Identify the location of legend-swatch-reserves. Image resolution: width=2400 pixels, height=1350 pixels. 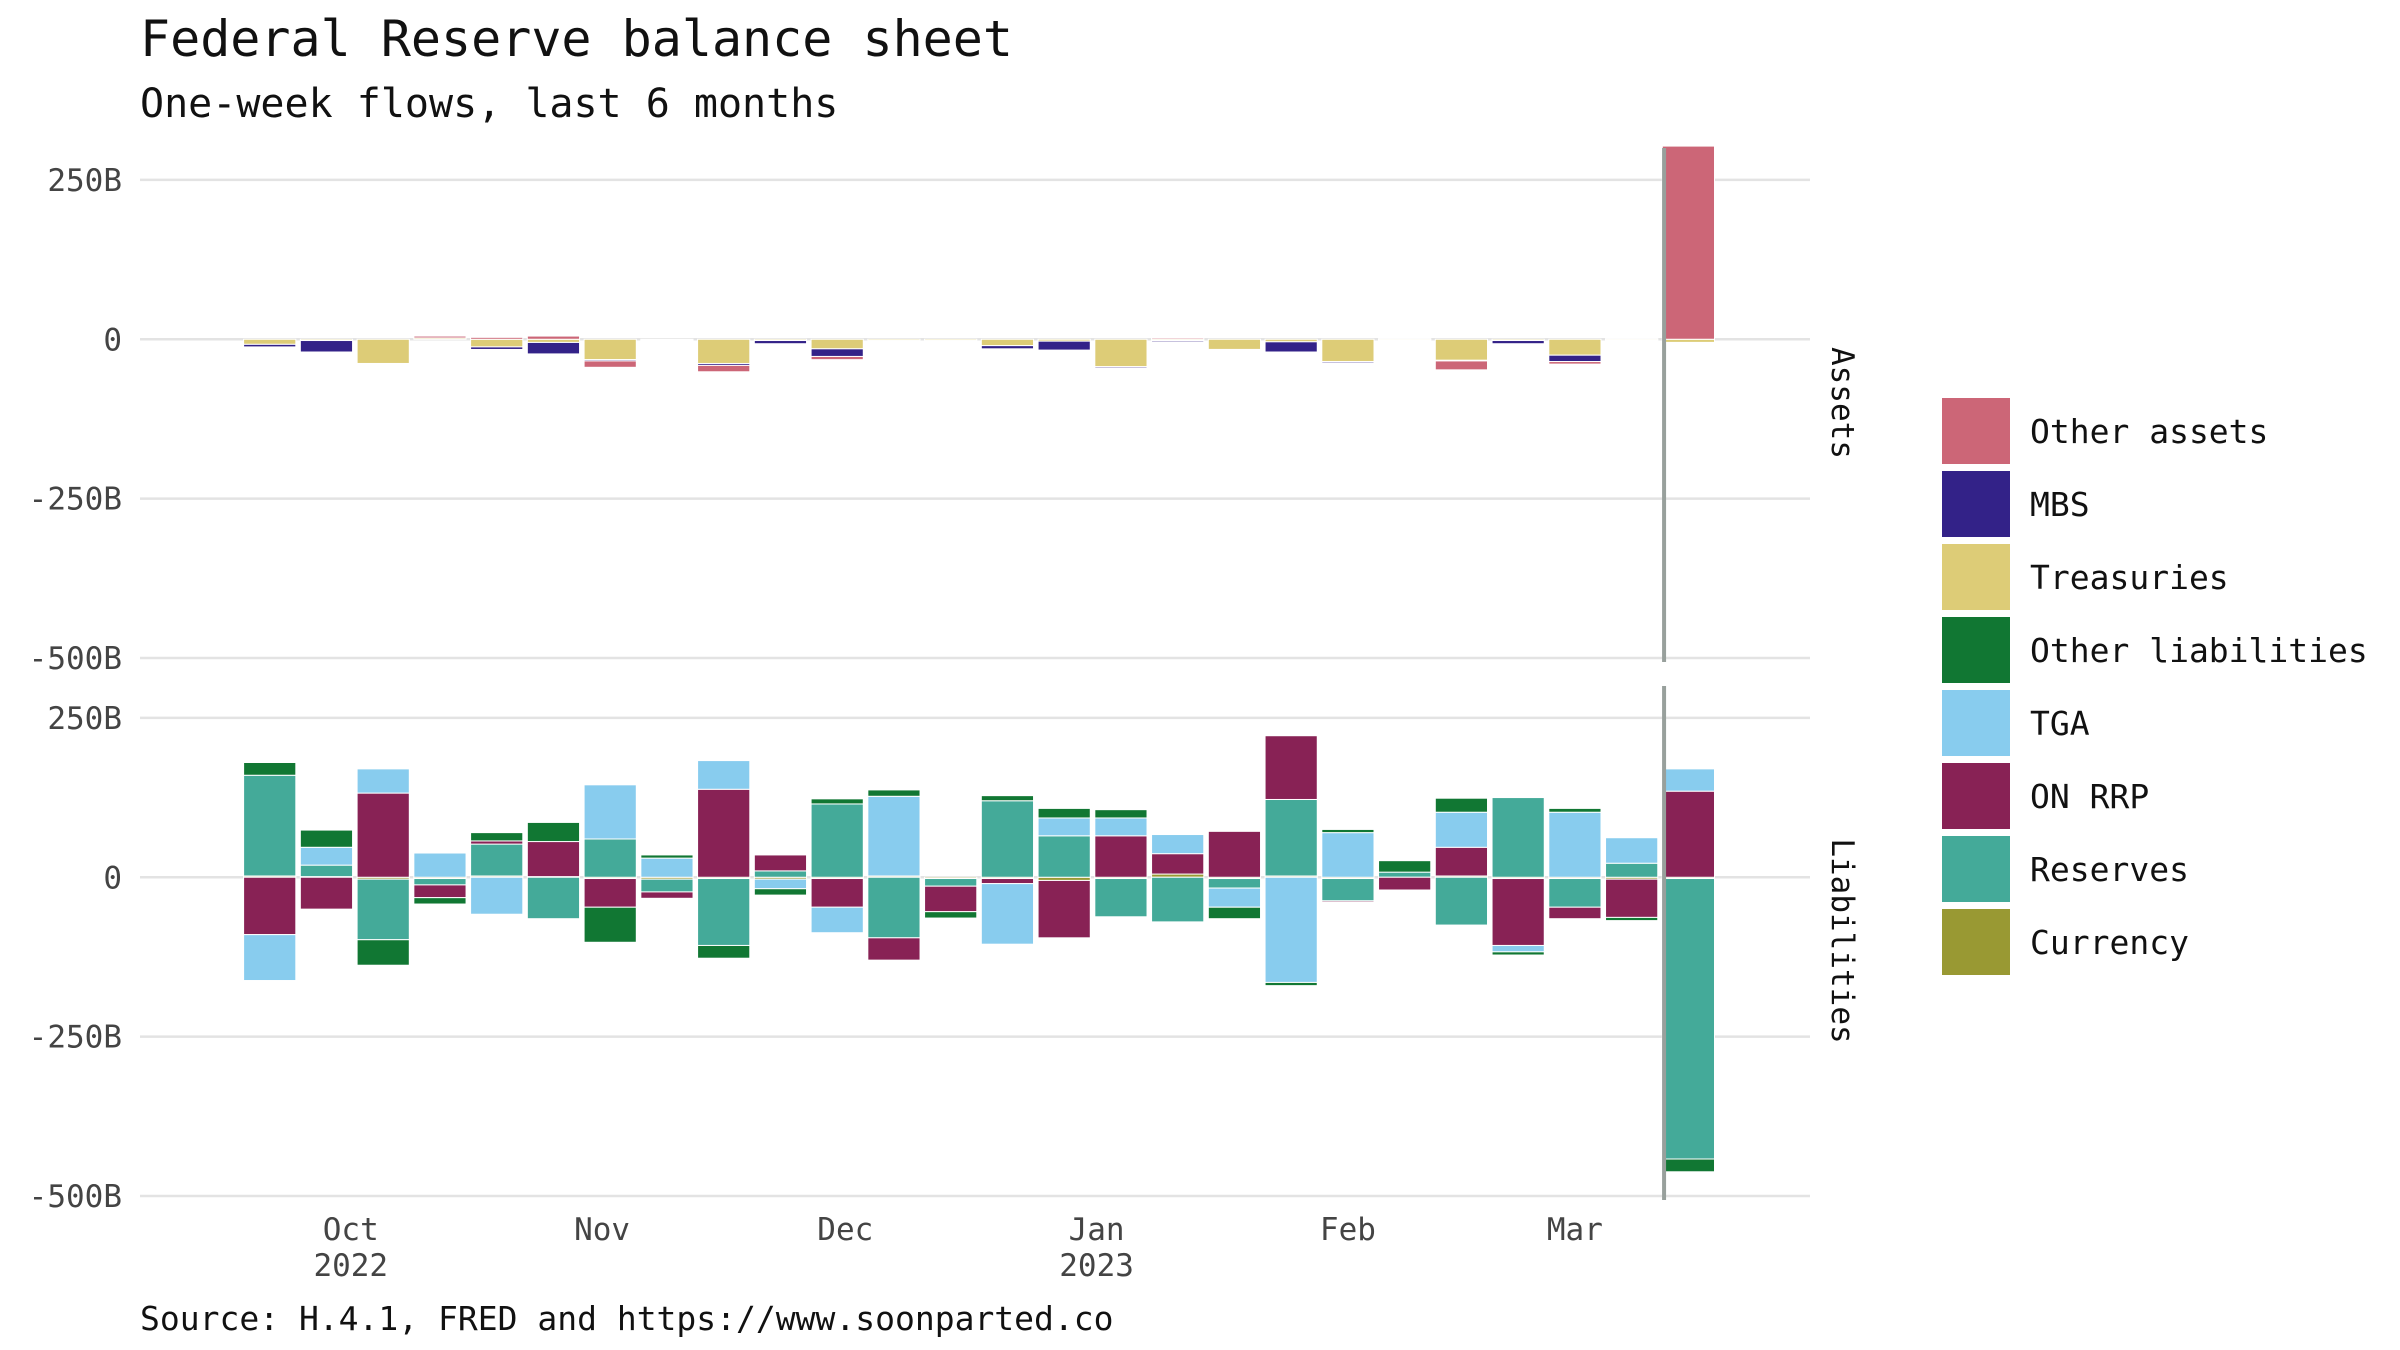
(1976, 869).